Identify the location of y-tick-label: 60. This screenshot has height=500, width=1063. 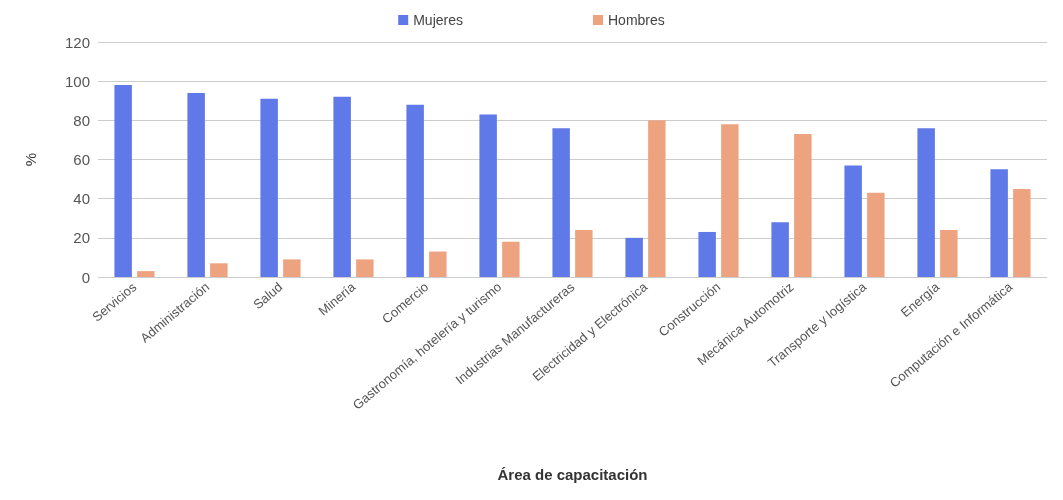
(81, 159).